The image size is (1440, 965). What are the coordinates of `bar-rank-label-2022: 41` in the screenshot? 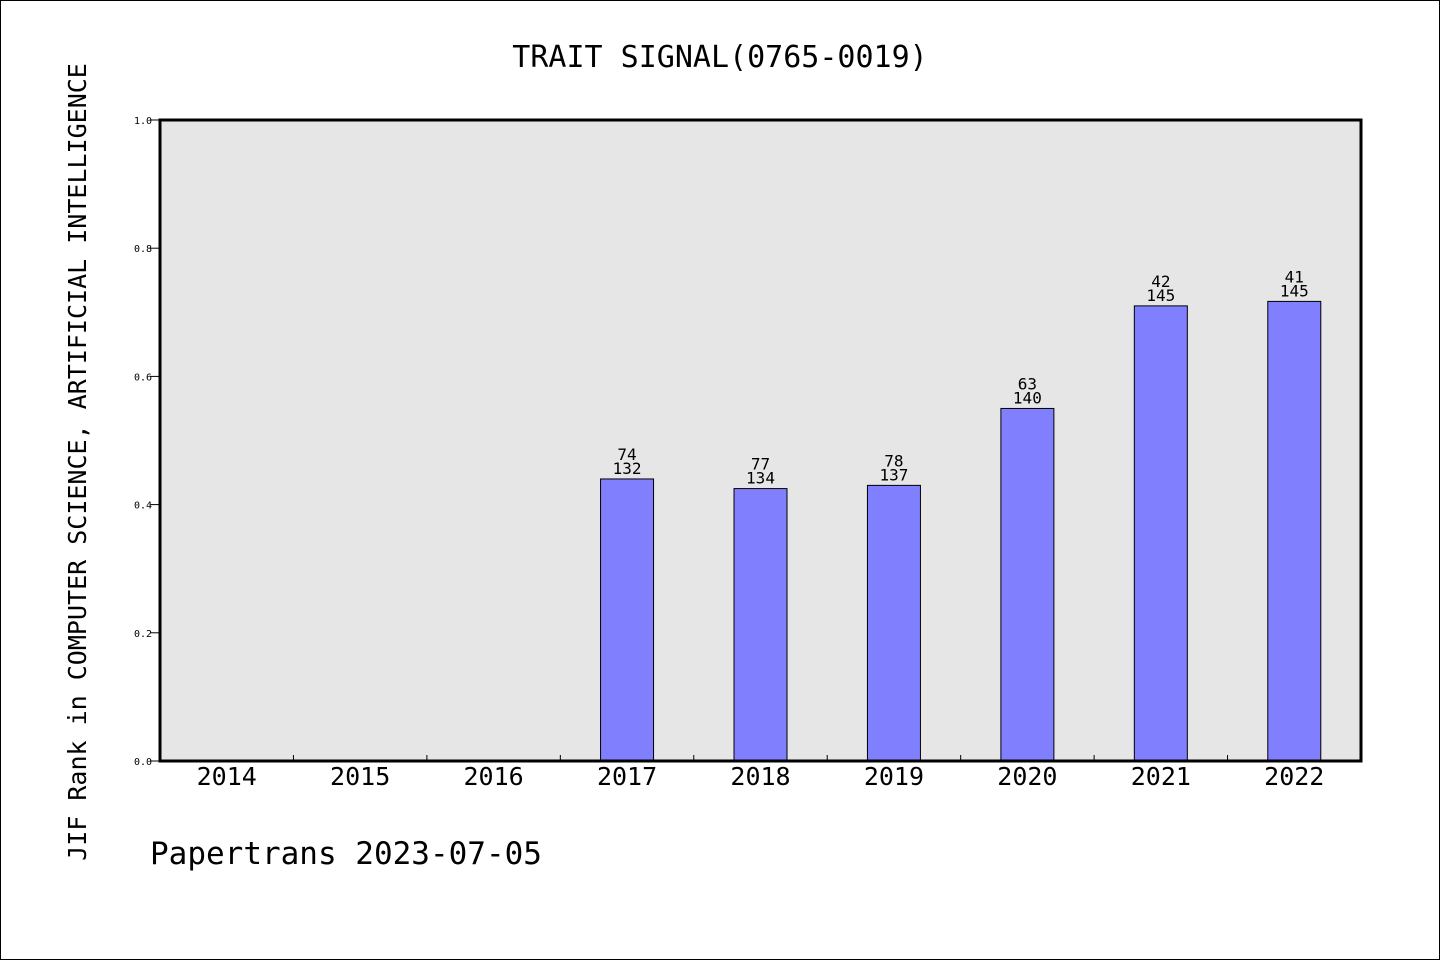 It's located at (1294, 276).